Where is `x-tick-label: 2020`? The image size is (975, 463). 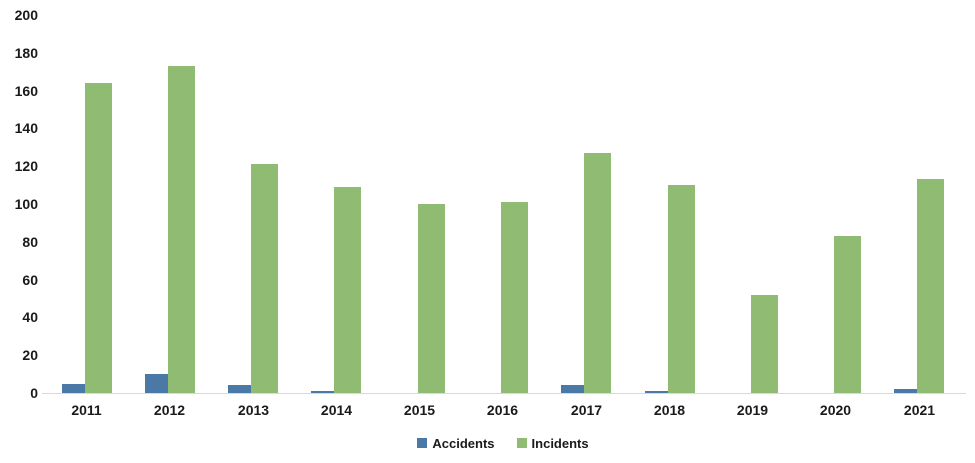 x-tick-label: 2020 is located at coordinates (835, 410).